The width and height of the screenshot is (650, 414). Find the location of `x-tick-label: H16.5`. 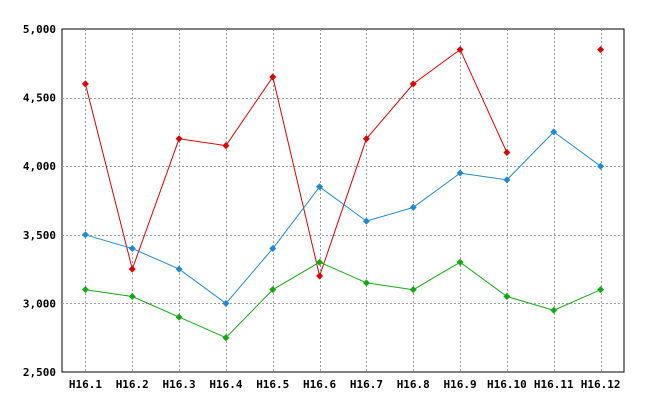

x-tick-label: H16.5 is located at coordinates (272, 384).